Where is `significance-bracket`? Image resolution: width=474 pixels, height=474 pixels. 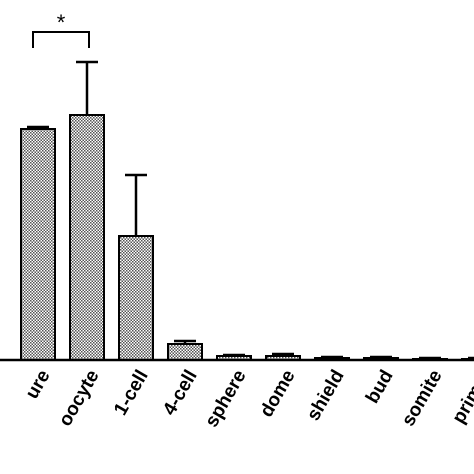 significance-bracket is located at coordinates (61, 39).